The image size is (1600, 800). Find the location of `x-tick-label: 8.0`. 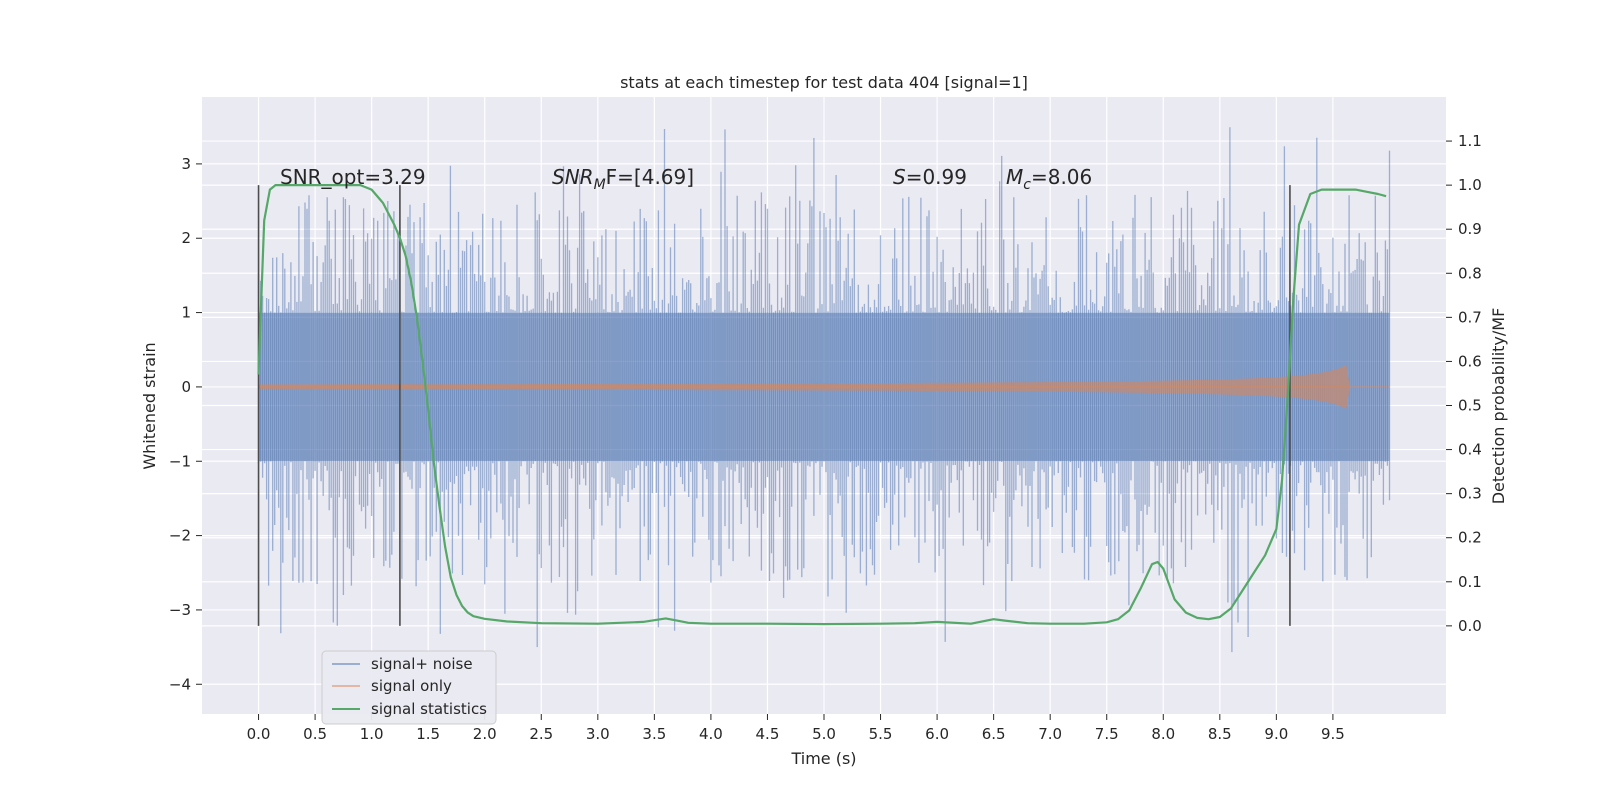

x-tick-label: 8.0 is located at coordinates (1163, 734).